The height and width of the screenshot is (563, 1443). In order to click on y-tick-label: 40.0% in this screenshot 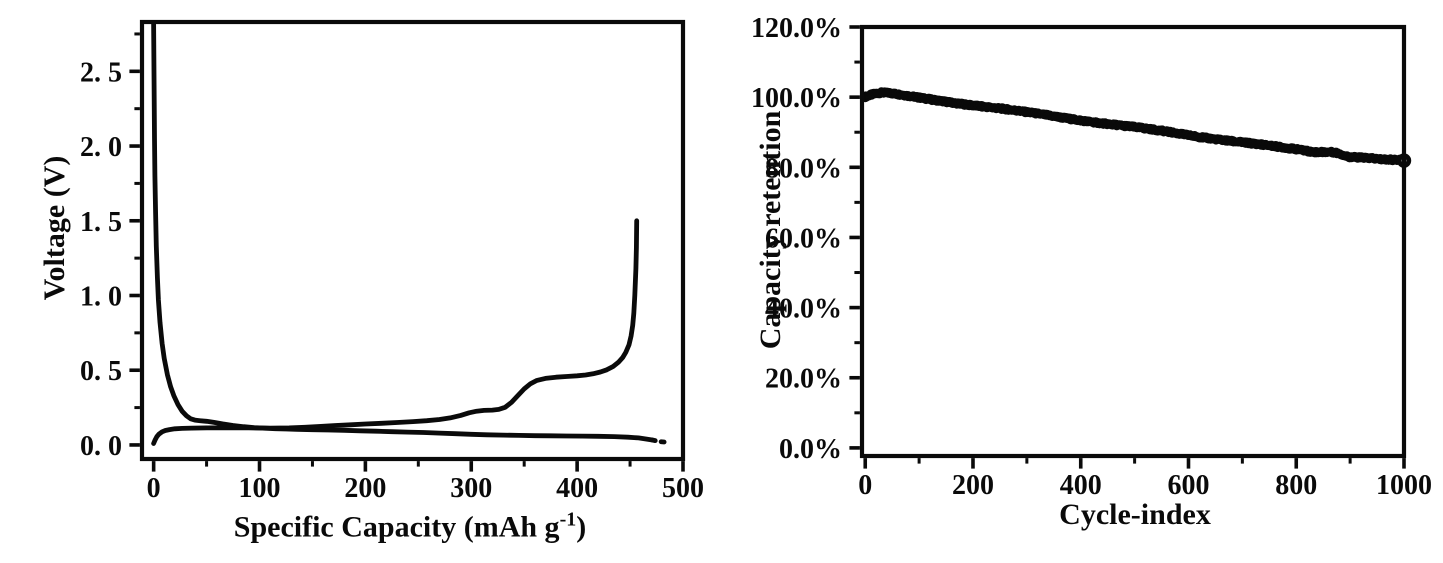, I will do `click(803, 309)`.